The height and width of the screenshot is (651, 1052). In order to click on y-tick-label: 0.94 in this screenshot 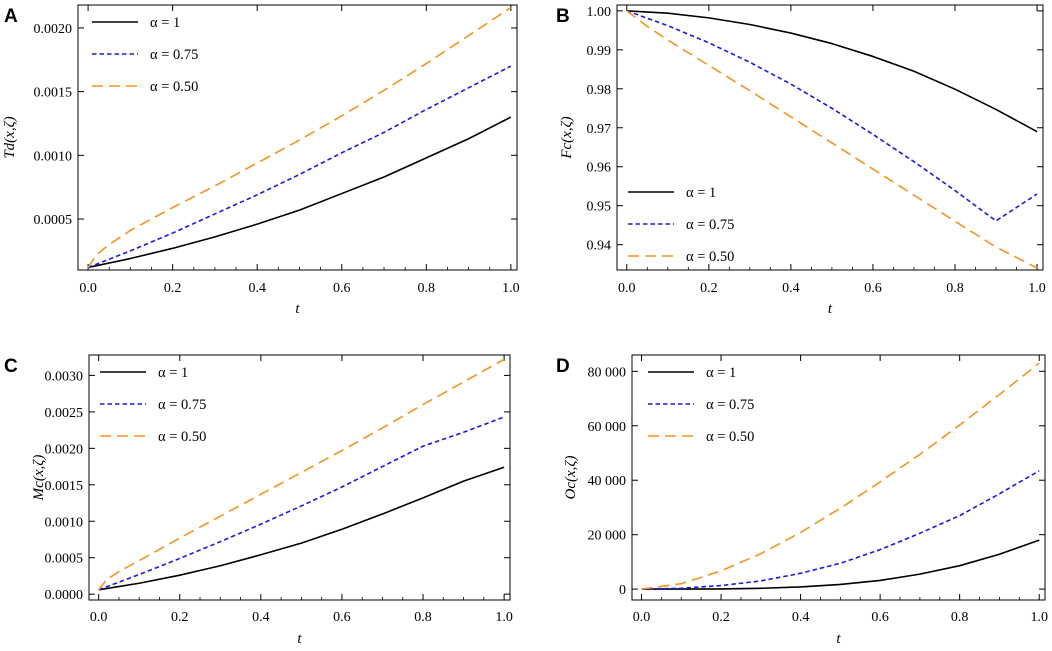, I will do `click(599, 246)`.